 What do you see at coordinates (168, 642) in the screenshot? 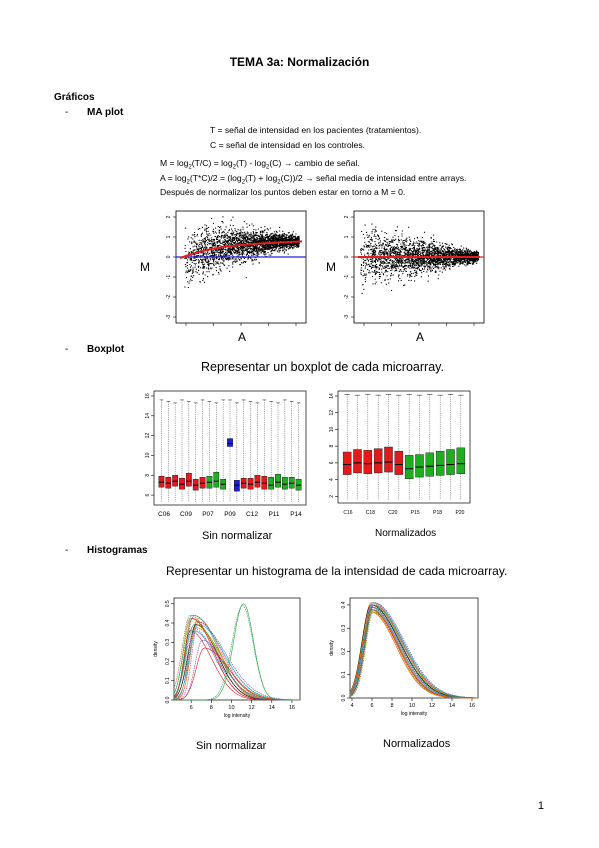
I see `histogram-y-tick-label: 0.3` at bounding box center [168, 642].